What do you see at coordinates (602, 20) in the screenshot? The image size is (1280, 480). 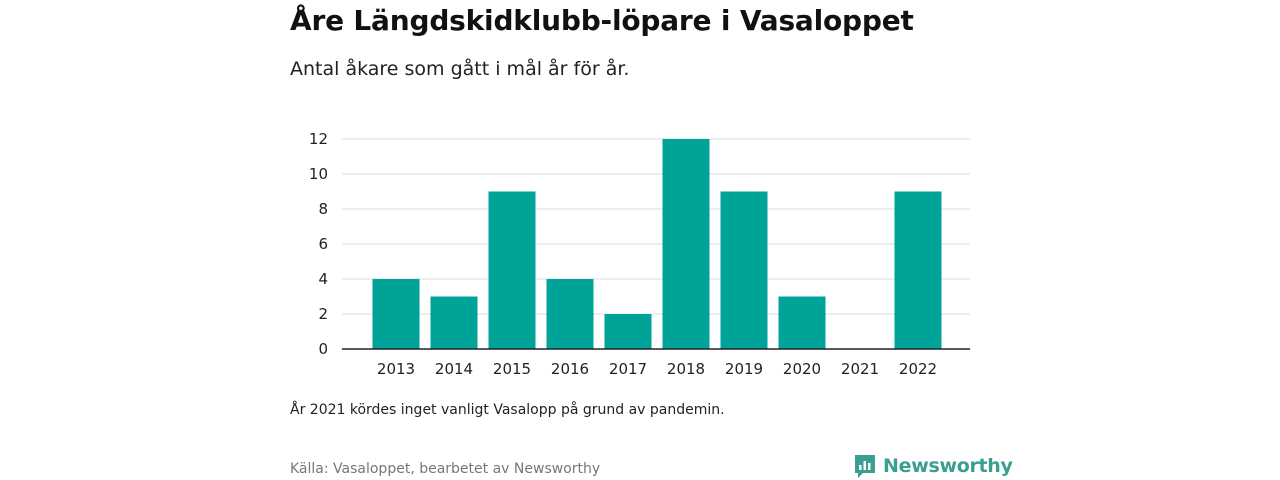 I see `chart-title: Åre Längdskidklubb-löpare i Vasaloppet` at bounding box center [602, 20].